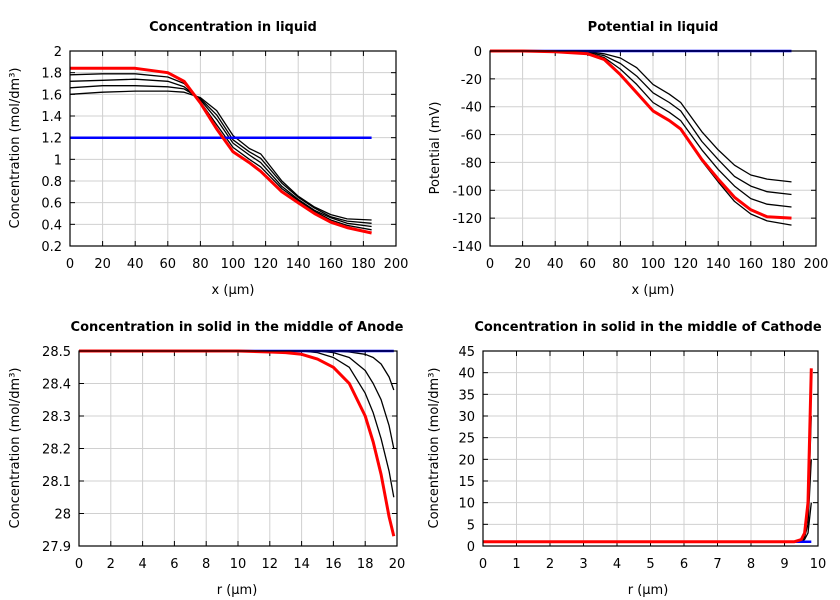  I want to click on y-tick-label: 28.3, so click(56, 417).